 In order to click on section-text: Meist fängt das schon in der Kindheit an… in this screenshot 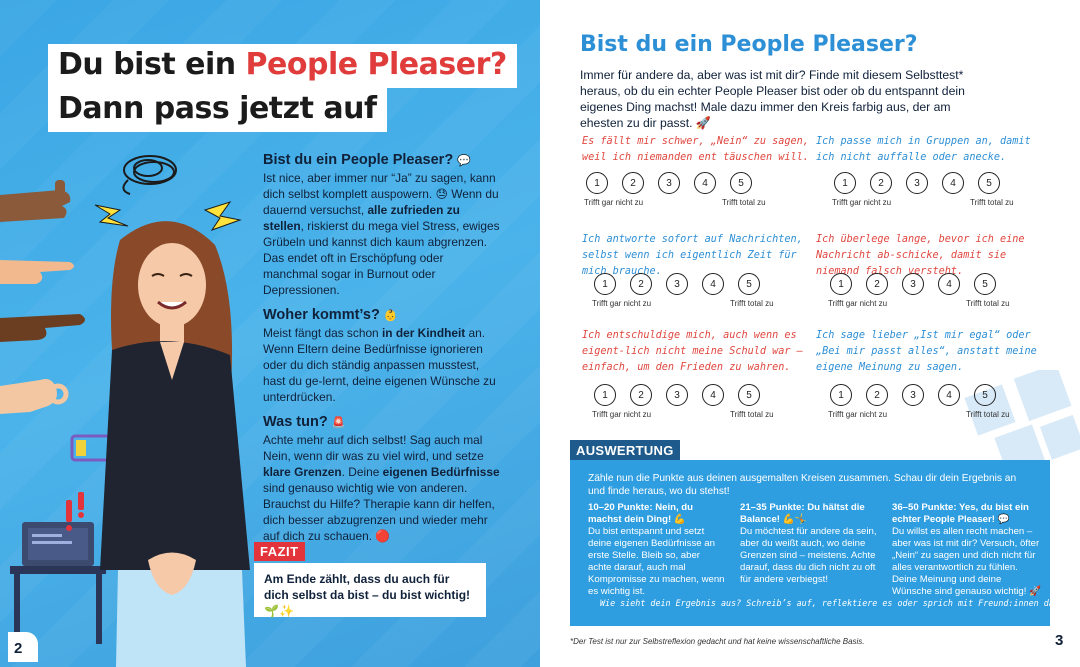, I will do `click(379, 365)`.